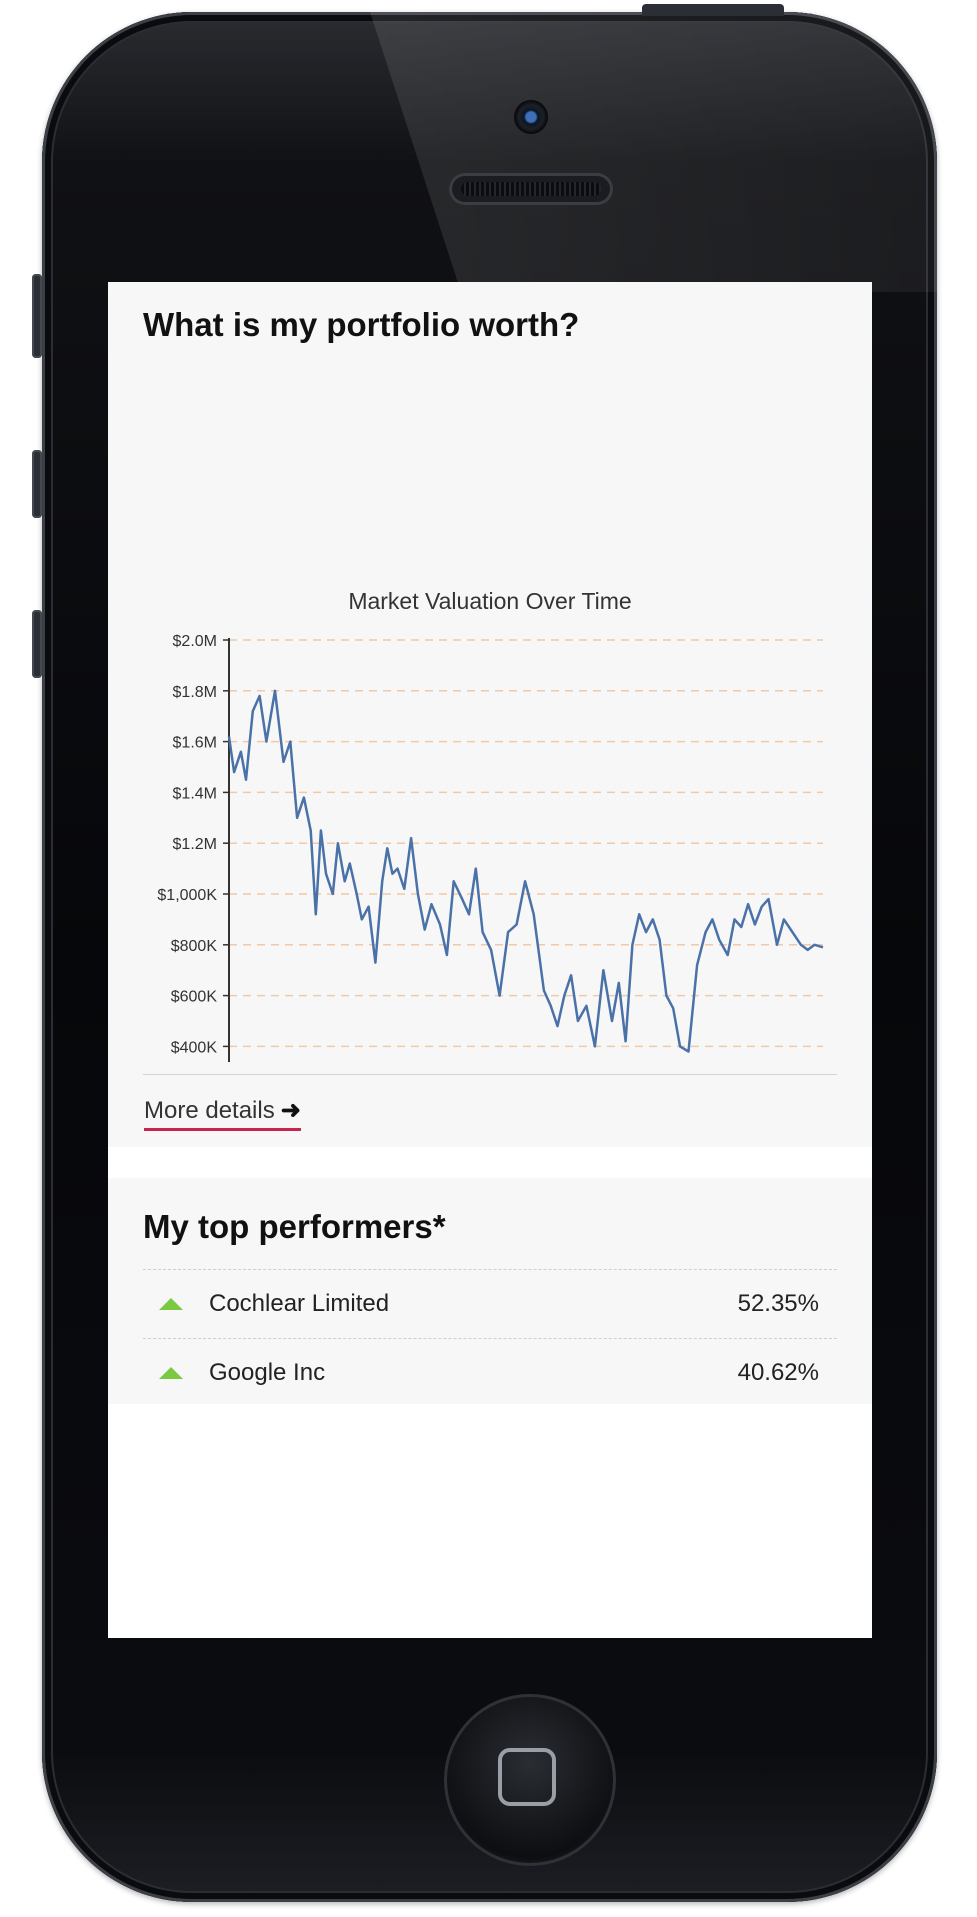 This screenshot has width=977, height=1917. I want to click on power-button, so click(713, 10).